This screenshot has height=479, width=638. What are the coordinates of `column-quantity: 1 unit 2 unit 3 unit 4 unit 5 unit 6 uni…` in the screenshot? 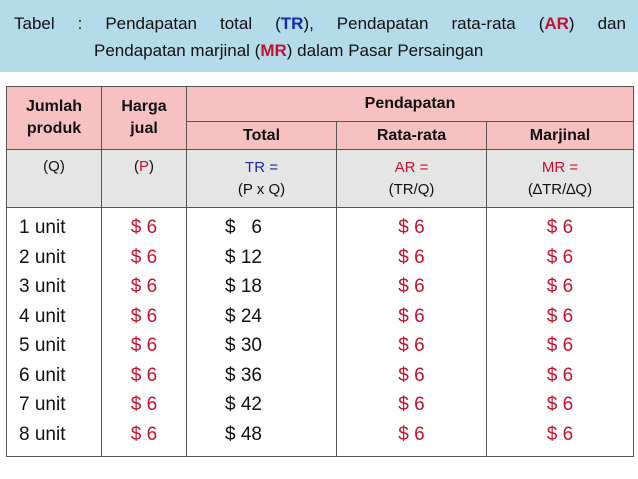 It's located at (54, 332).